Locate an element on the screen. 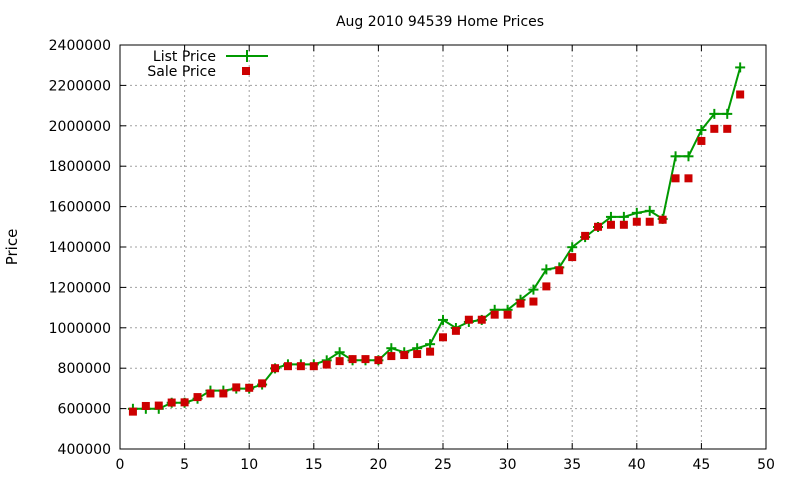 The width and height of the screenshot is (800, 485). y-tick-label: 2200000 is located at coordinates (80, 86).